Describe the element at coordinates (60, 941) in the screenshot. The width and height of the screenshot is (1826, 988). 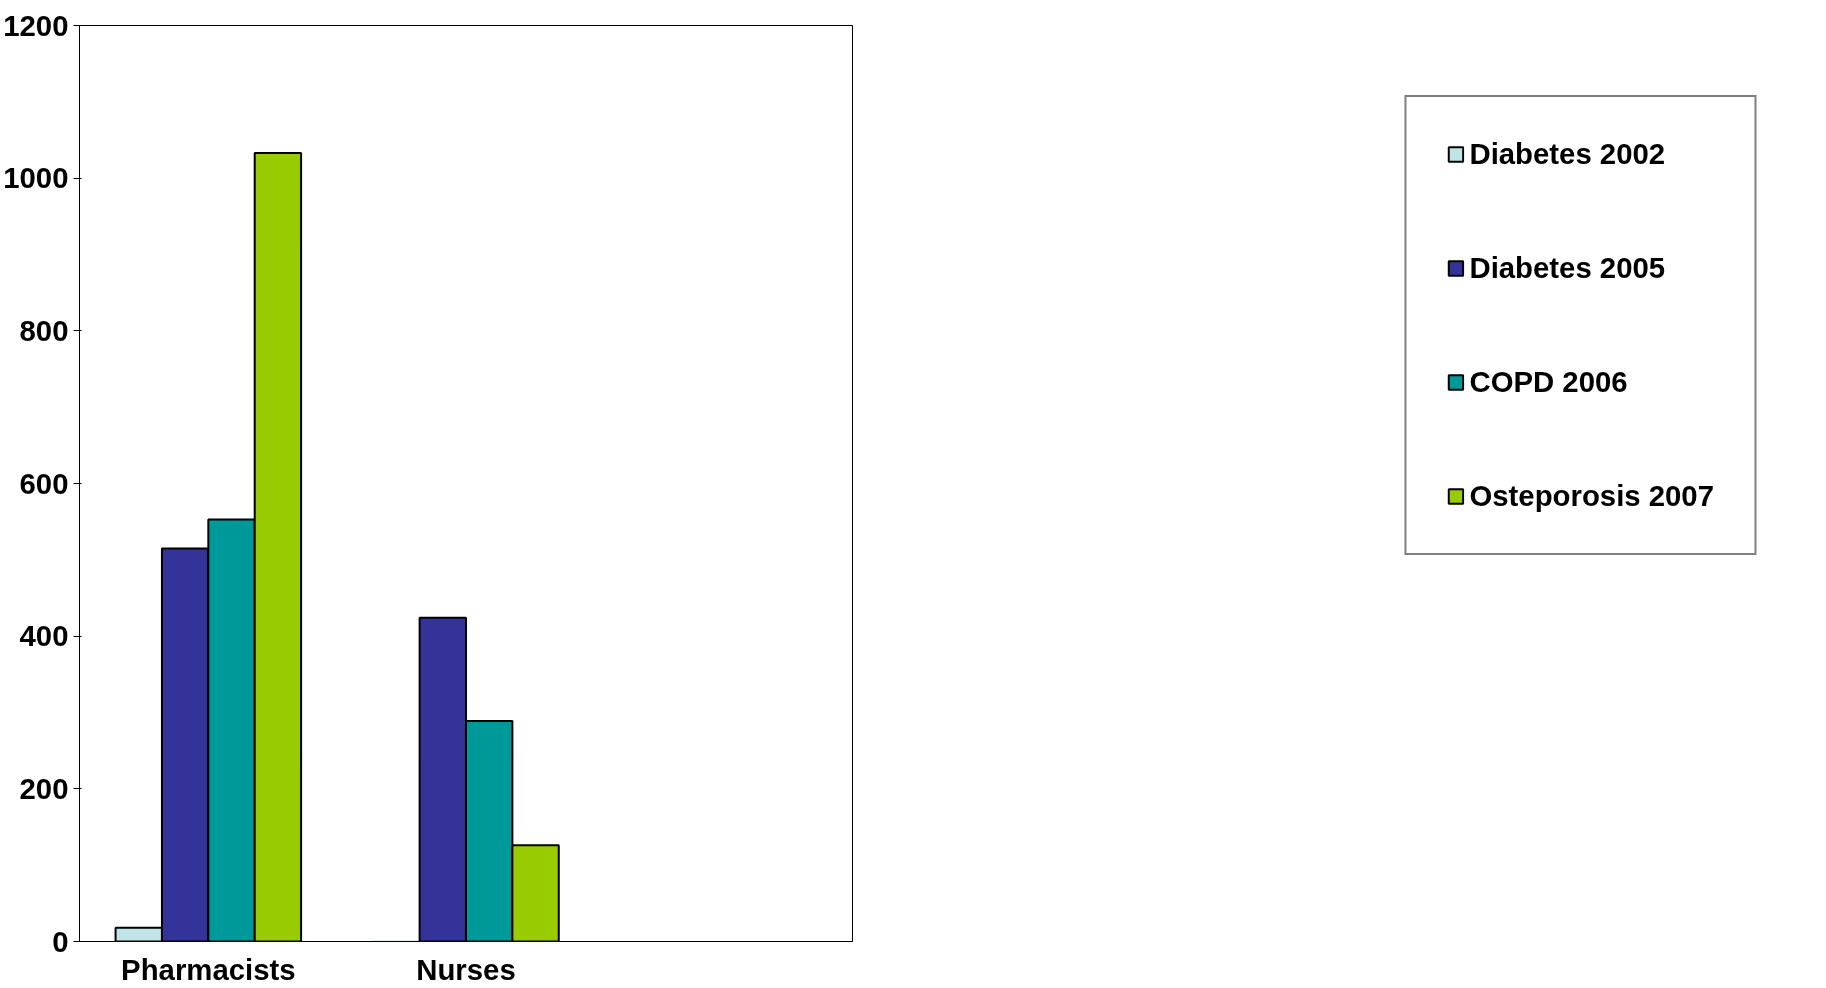
I see `y-tick-label: 0` at that location.